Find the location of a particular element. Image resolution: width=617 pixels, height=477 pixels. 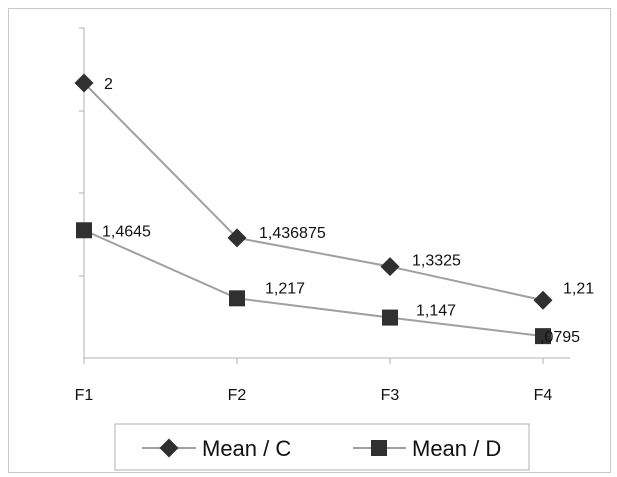

legend-label: Mean / D is located at coordinates (456, 448).